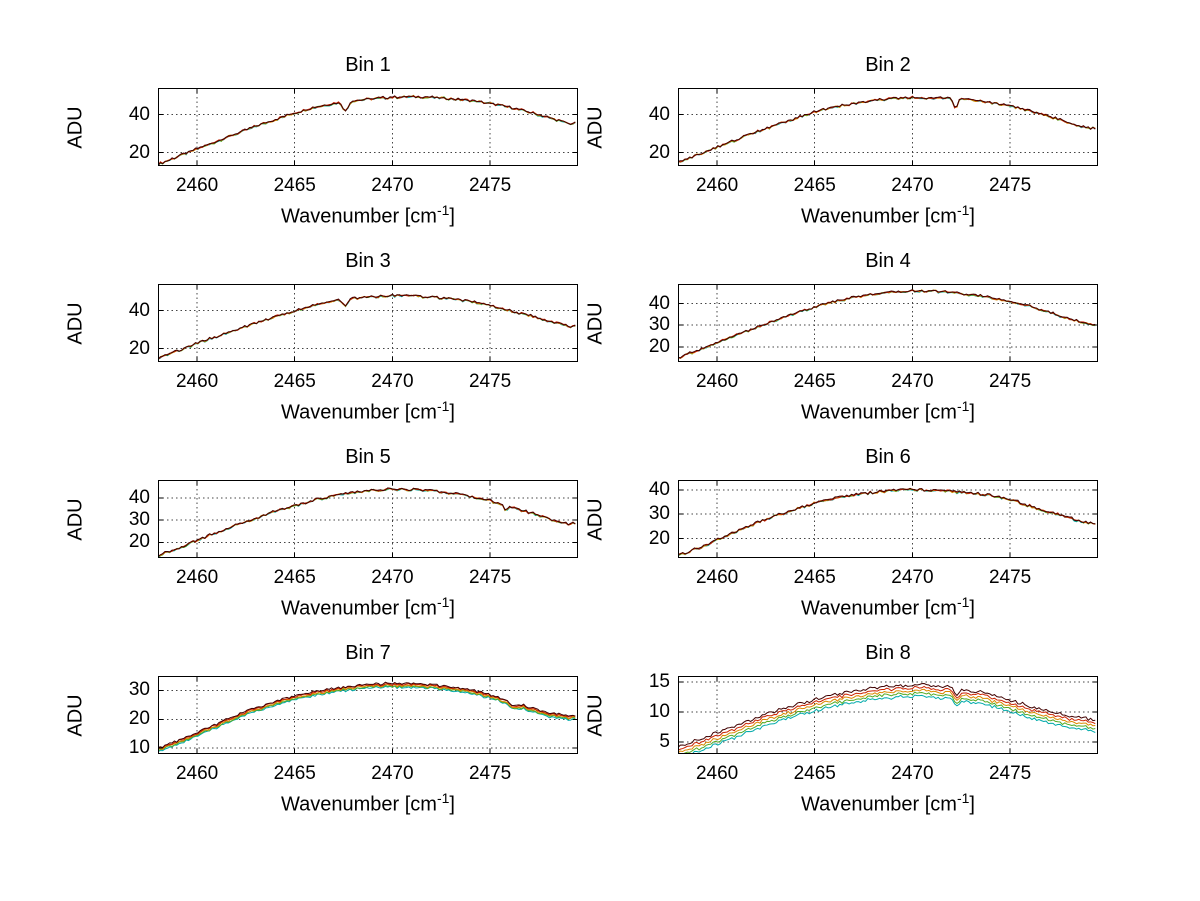 The height and width of the screenshot is (901, 1200). I want to click on grid-lines, so click(888, 127).